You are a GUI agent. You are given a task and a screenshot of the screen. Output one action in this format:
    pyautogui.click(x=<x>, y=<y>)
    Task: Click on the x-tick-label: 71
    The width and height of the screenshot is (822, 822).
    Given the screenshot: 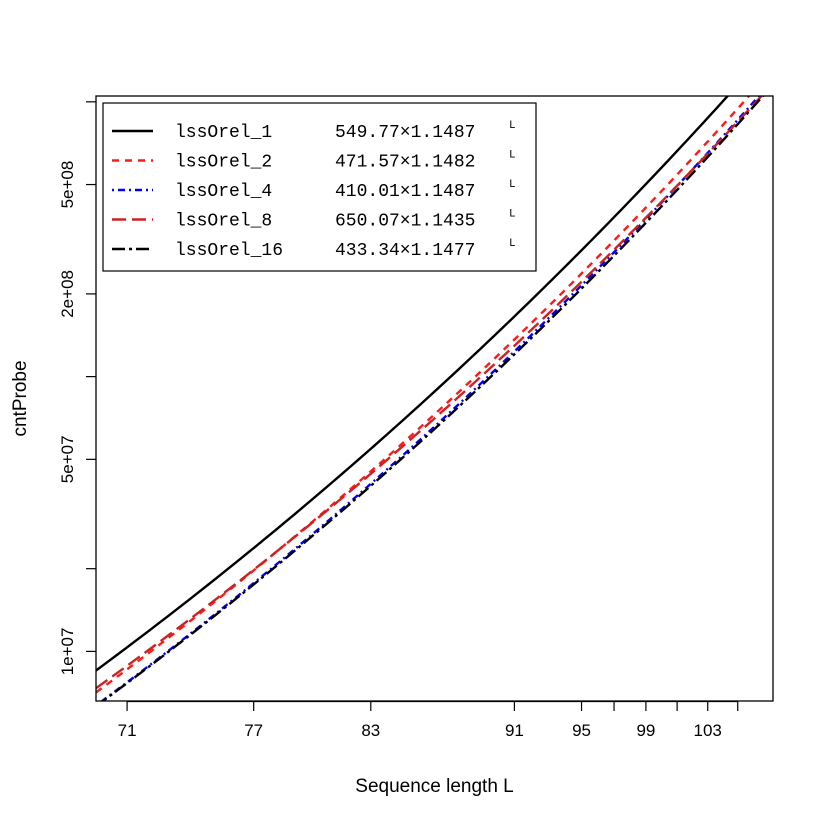 What is the action you would take?
    pyautogui.click(x=127, y=730)
    